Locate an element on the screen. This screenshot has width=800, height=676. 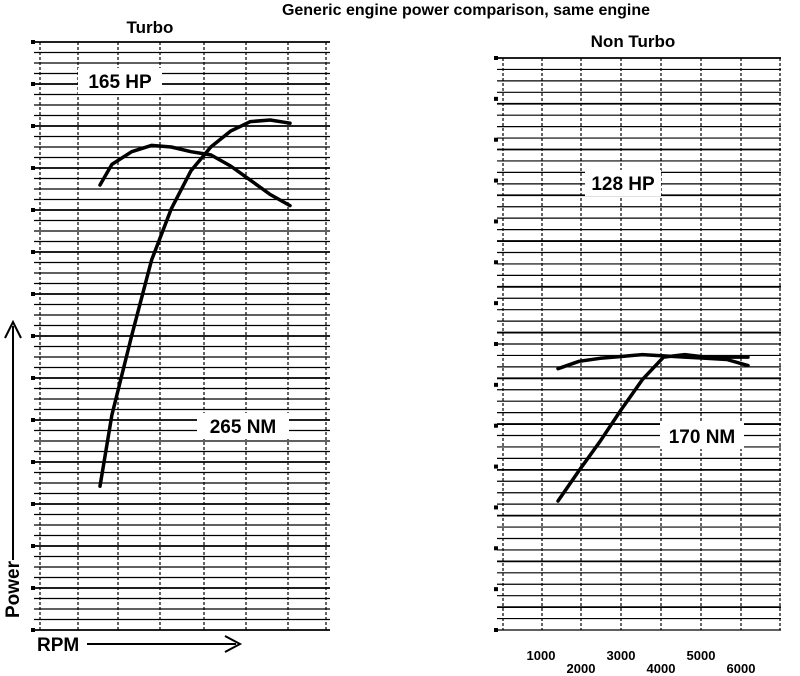
turbo-hp-label: 165 HP is located at coordinates (120, 82).